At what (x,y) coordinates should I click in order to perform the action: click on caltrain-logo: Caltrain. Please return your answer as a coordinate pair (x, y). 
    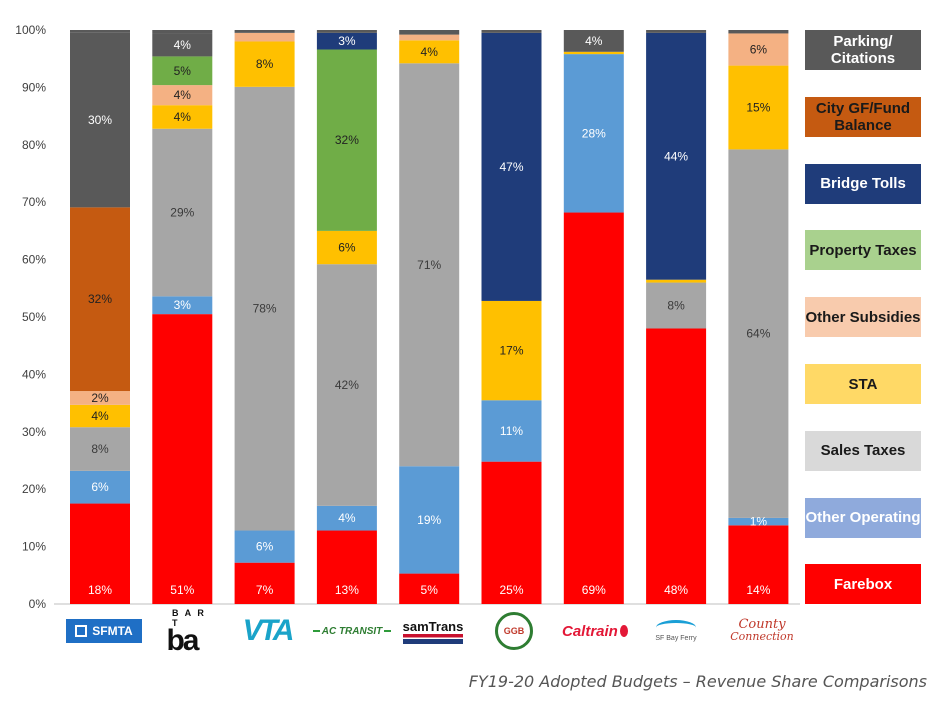
    Looking at the image, I should click on (595, 631).